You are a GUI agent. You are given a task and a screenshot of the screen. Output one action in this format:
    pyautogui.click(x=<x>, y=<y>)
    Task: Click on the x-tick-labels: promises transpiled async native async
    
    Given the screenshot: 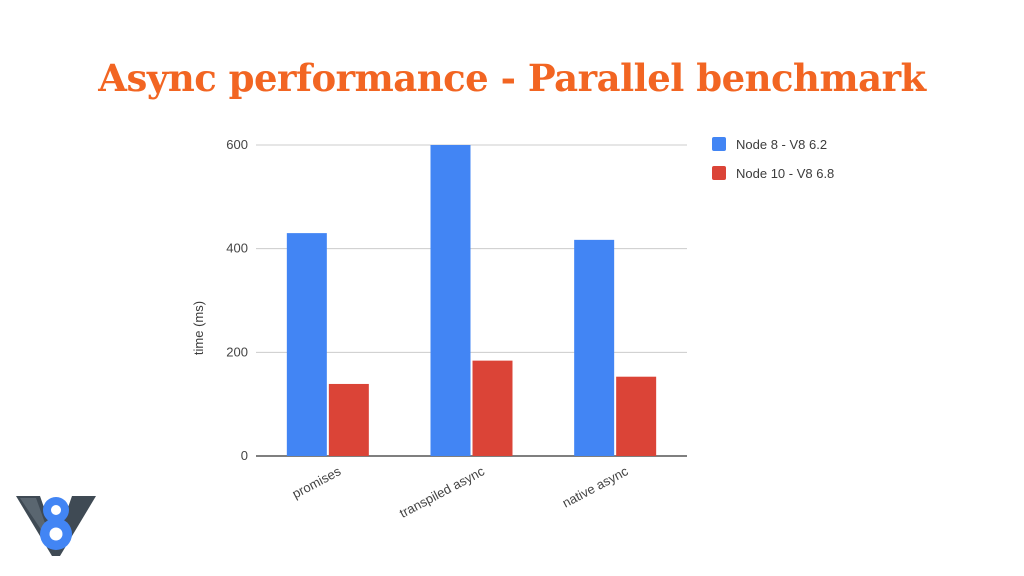 What is the action you would take?
    pyautogui.click(x=460, y=492)
    